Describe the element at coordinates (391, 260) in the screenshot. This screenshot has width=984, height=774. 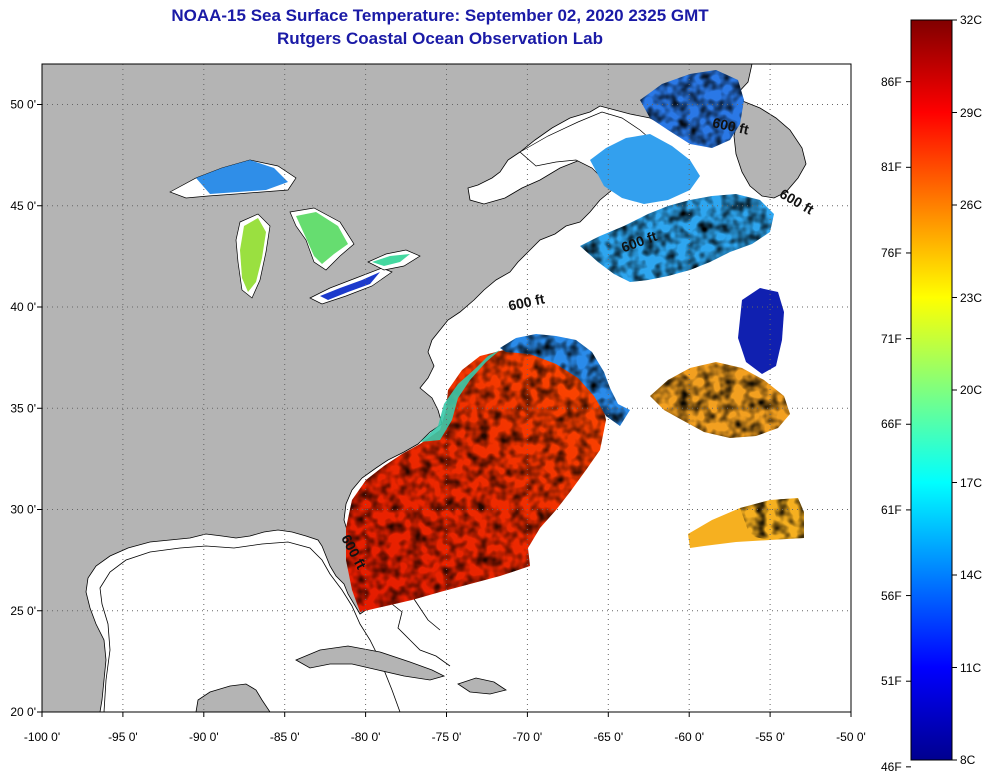
I see `sst-lake-ontario` at that location.